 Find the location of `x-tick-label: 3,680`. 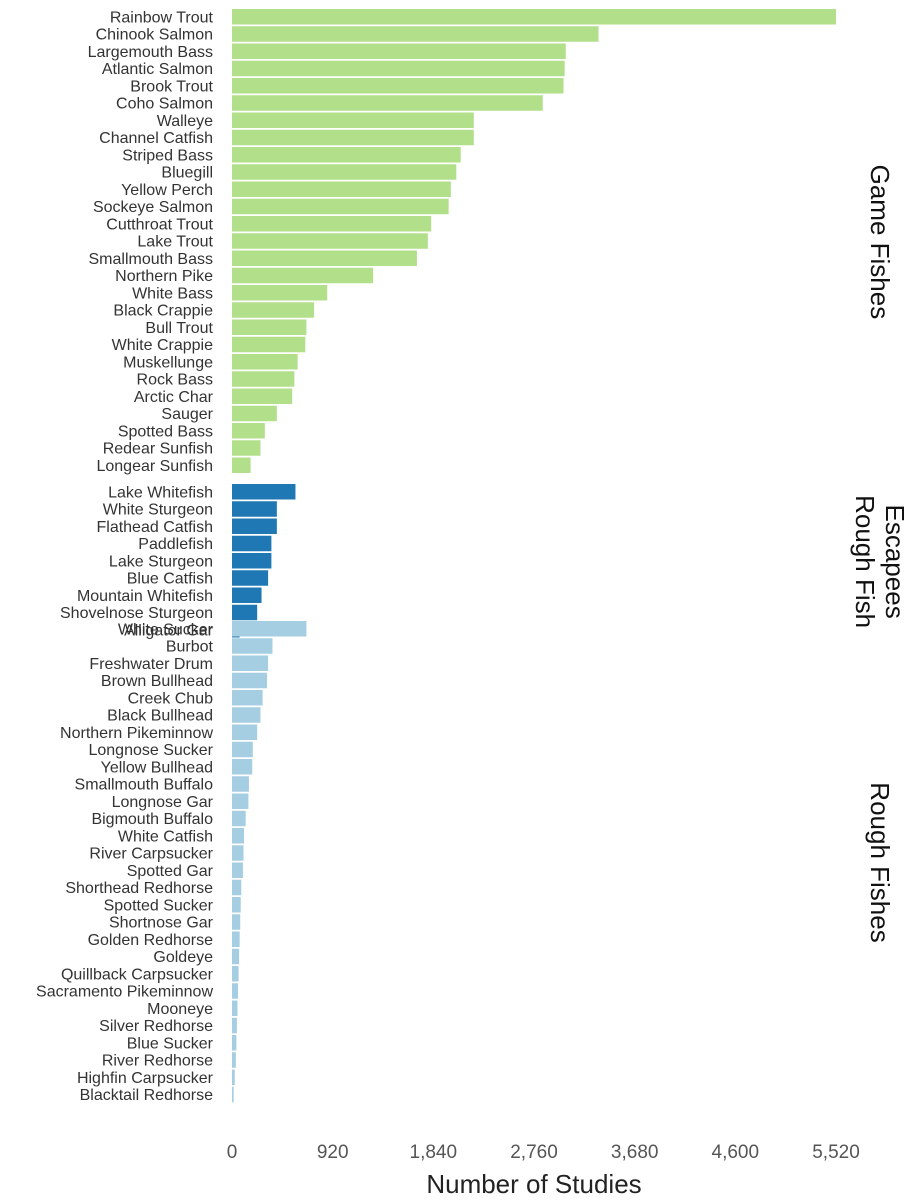

x-tick-label: 3,680 is located at coordinates (635, 1152).